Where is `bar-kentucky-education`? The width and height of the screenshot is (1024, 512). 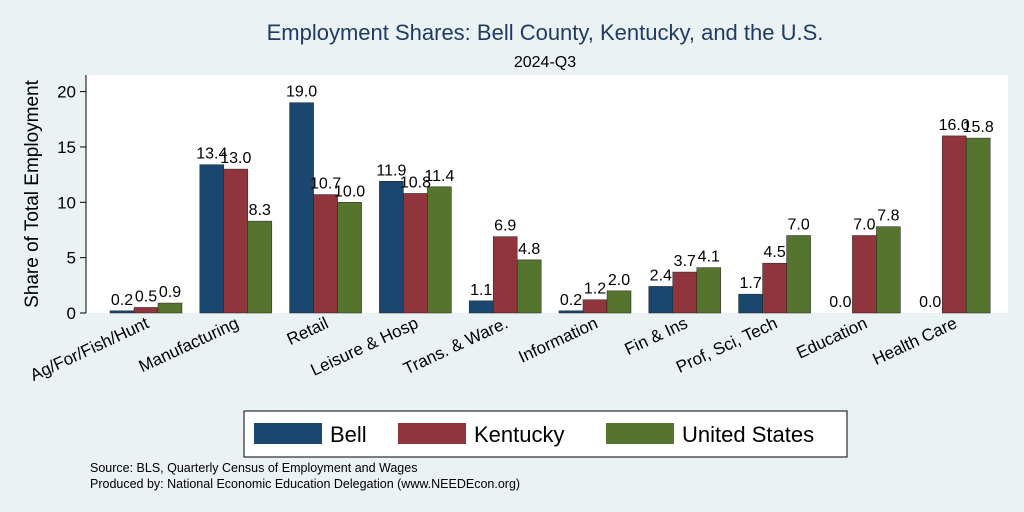
bar-kentucky-education is located at coordinates (864, 274).